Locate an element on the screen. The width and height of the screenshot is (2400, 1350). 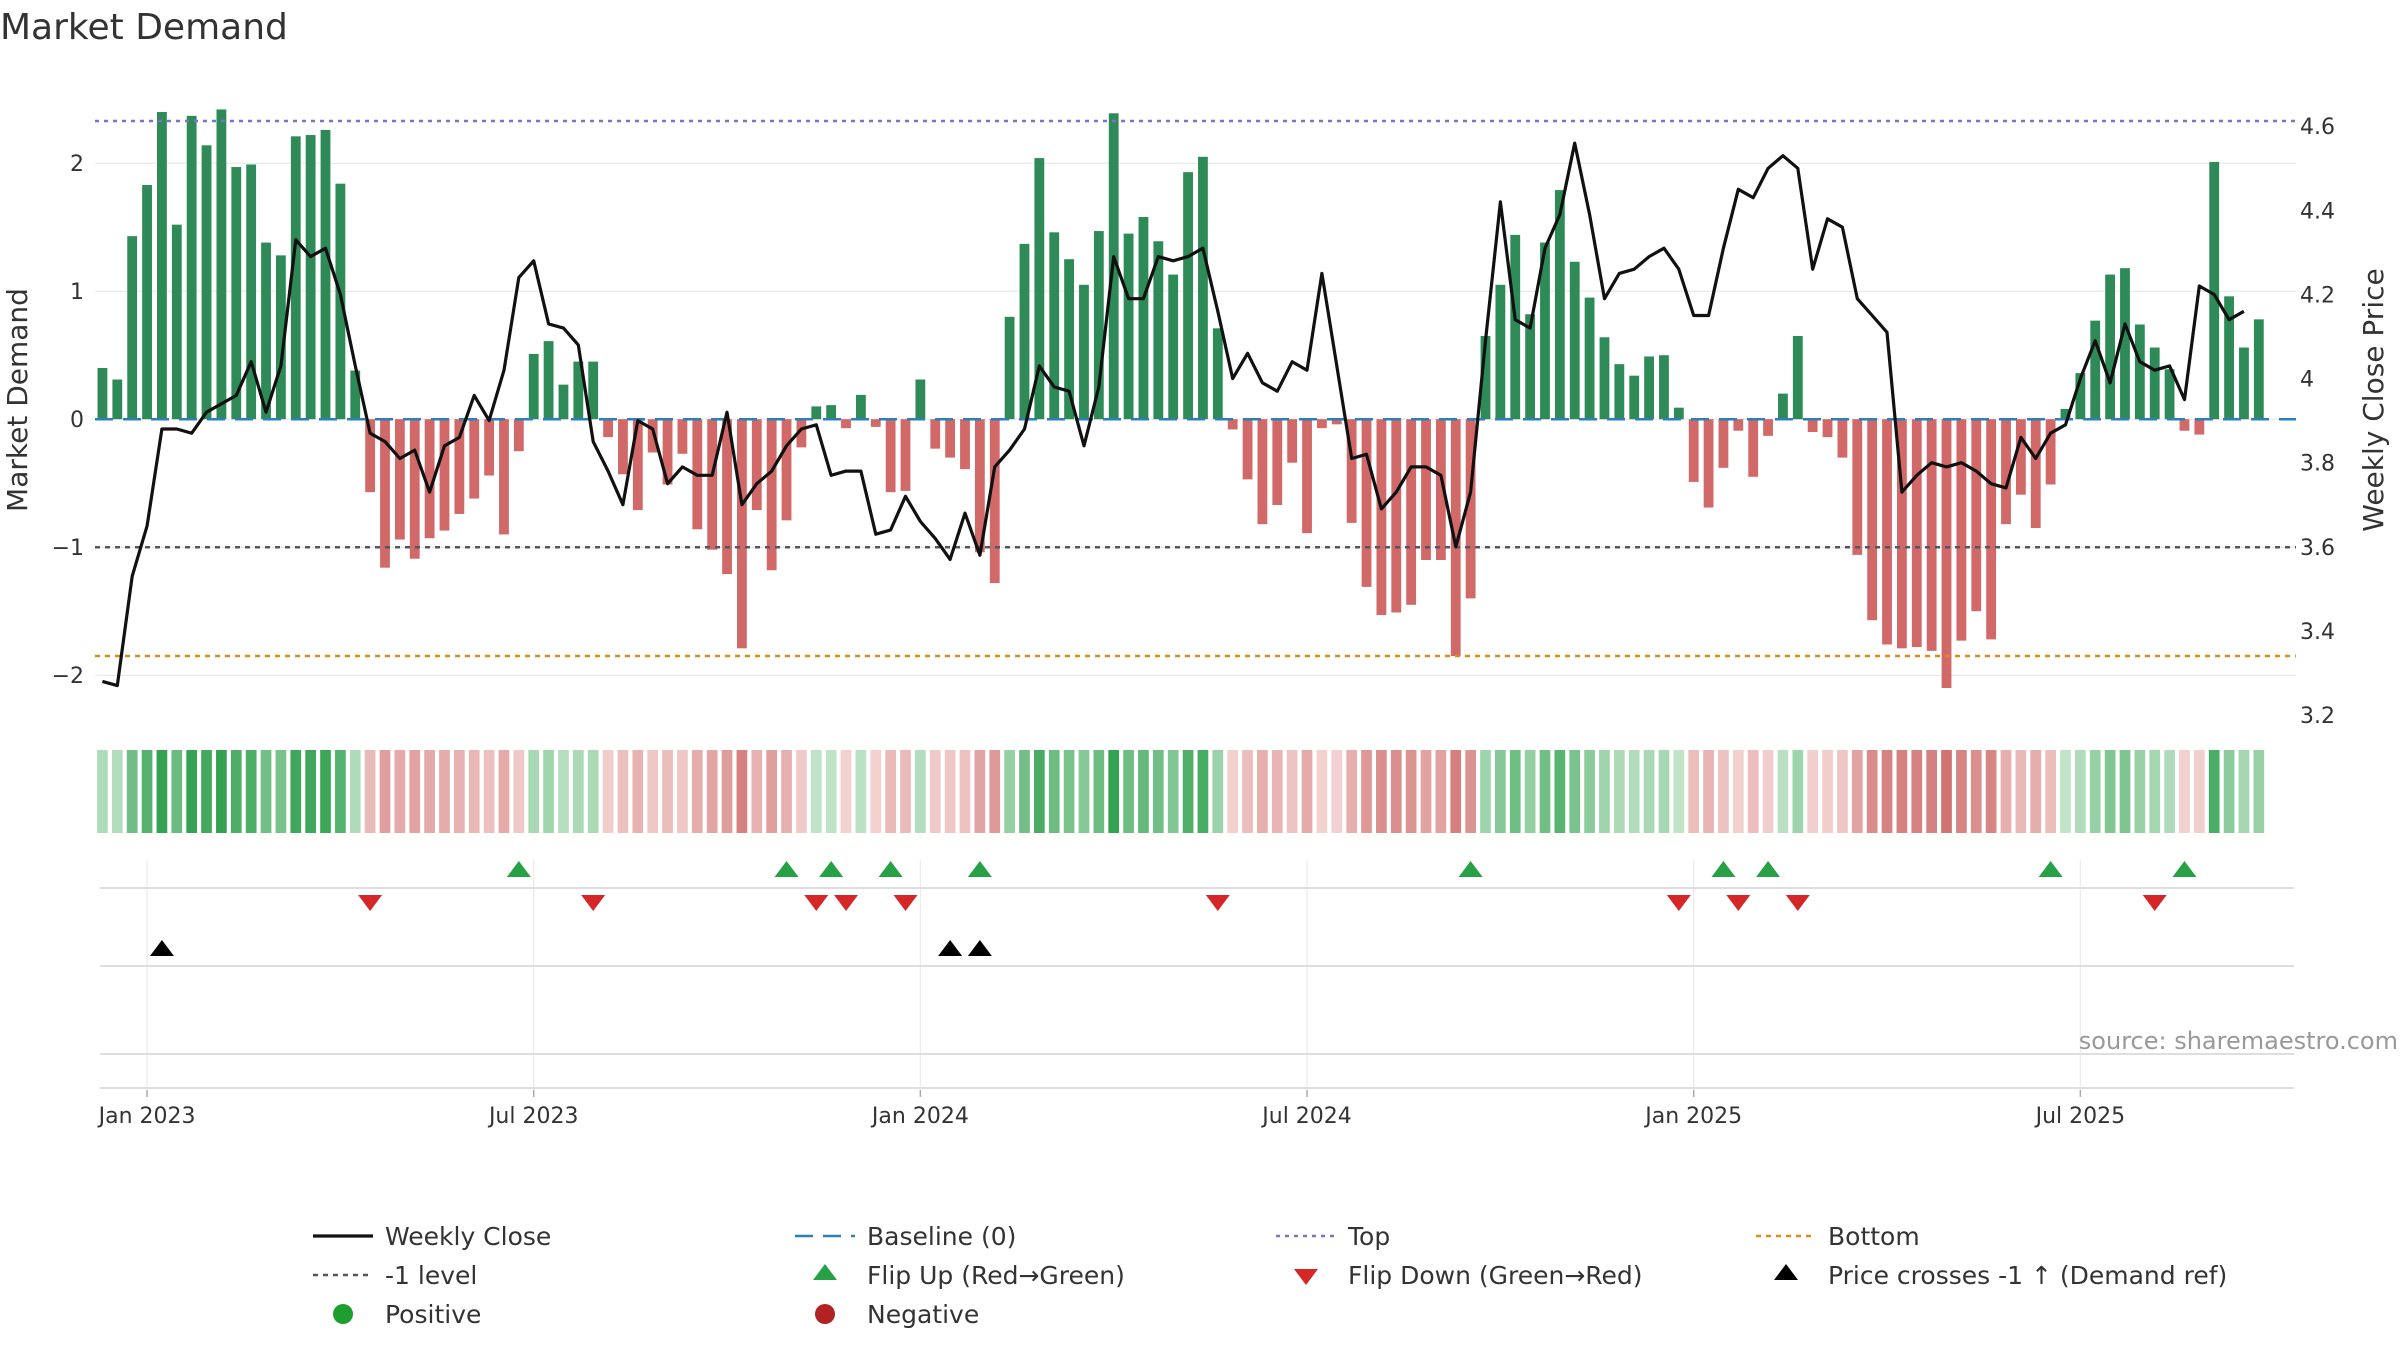
legend-label: Baseline (0) is located at coordinates (941, 1236).